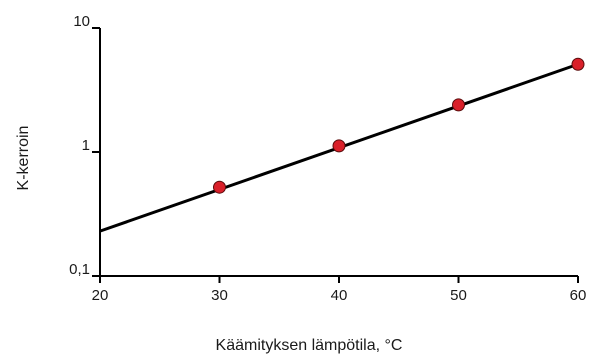 The width and height of the screenshot is (590, 356). Describe the element at coordinates (100, 295) in the screenshot. I see `x-tick-label: 20` at that location.